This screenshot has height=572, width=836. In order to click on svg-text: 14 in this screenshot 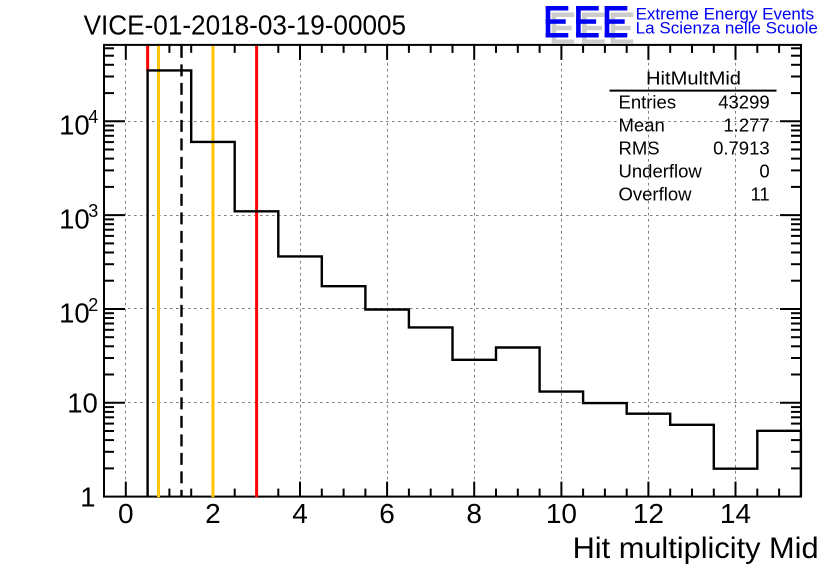, I will do `click(735, 513)`.